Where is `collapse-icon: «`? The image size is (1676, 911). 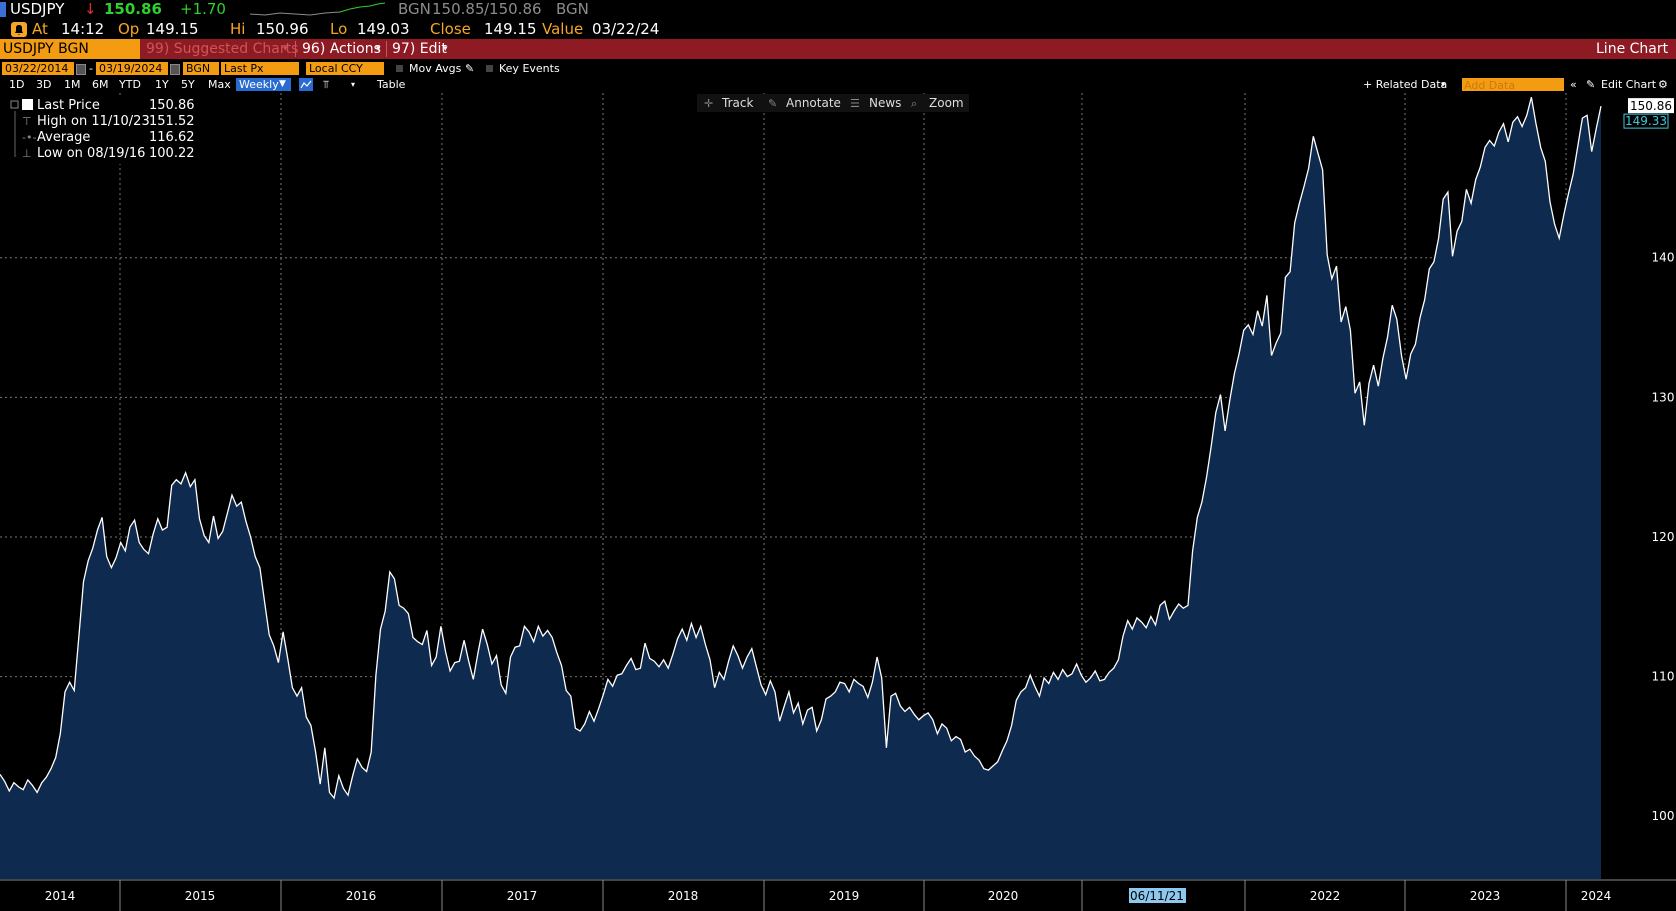
collapse-icon: « is located at coordinates (1573, 84).